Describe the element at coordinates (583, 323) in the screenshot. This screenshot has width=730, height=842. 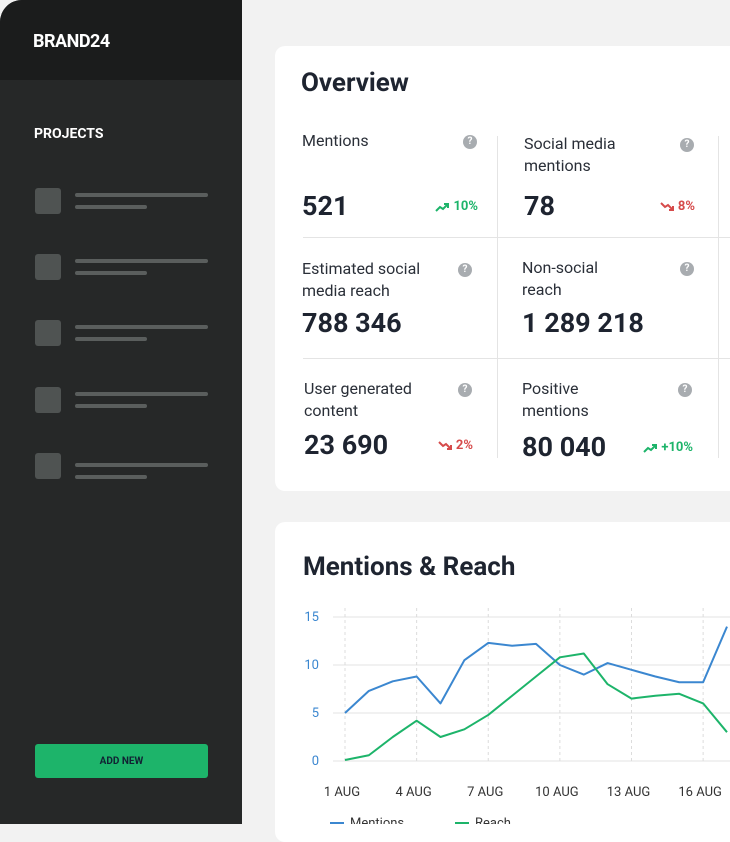
I see `metric-value: 1 289 218` at that location.